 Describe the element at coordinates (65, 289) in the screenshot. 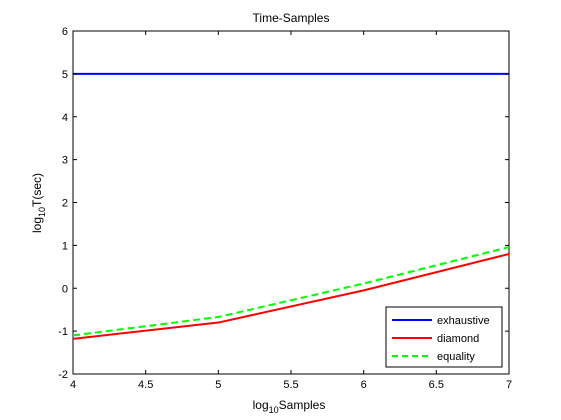

I see `y-tick-label: 0` at that location.